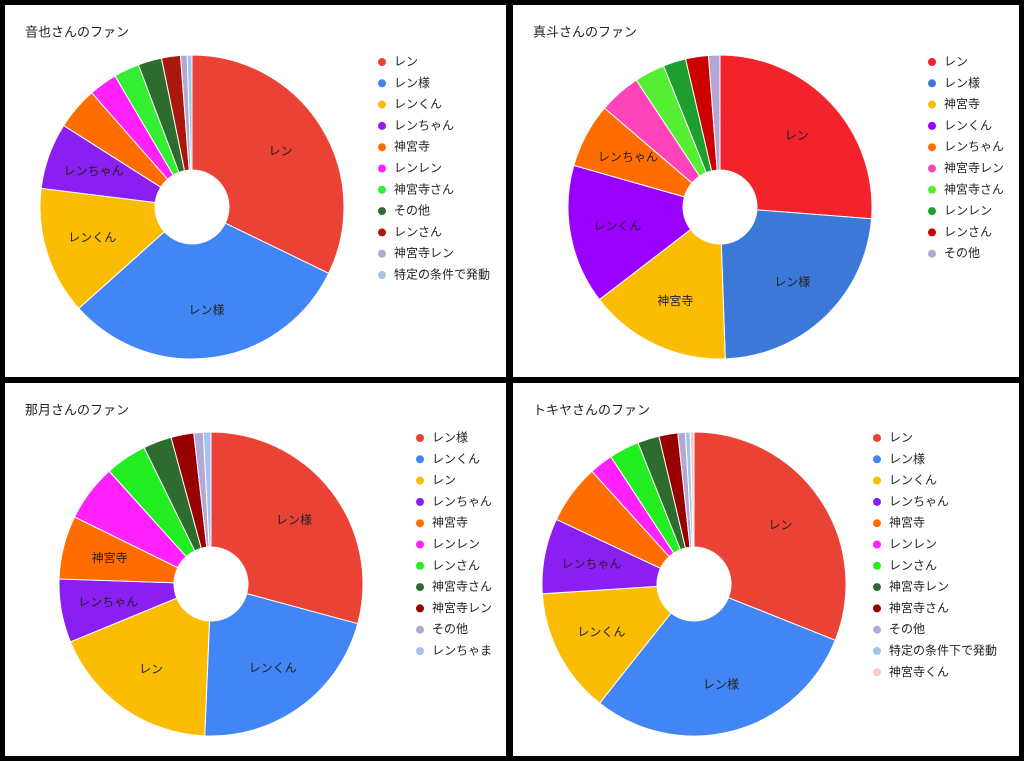 Image resolution: width=1024 pixels, height=761 pixels. Describe the element at coordinates (77, 33) in the screenshot. I see `chart-title: 音也さんのファン` at that location.